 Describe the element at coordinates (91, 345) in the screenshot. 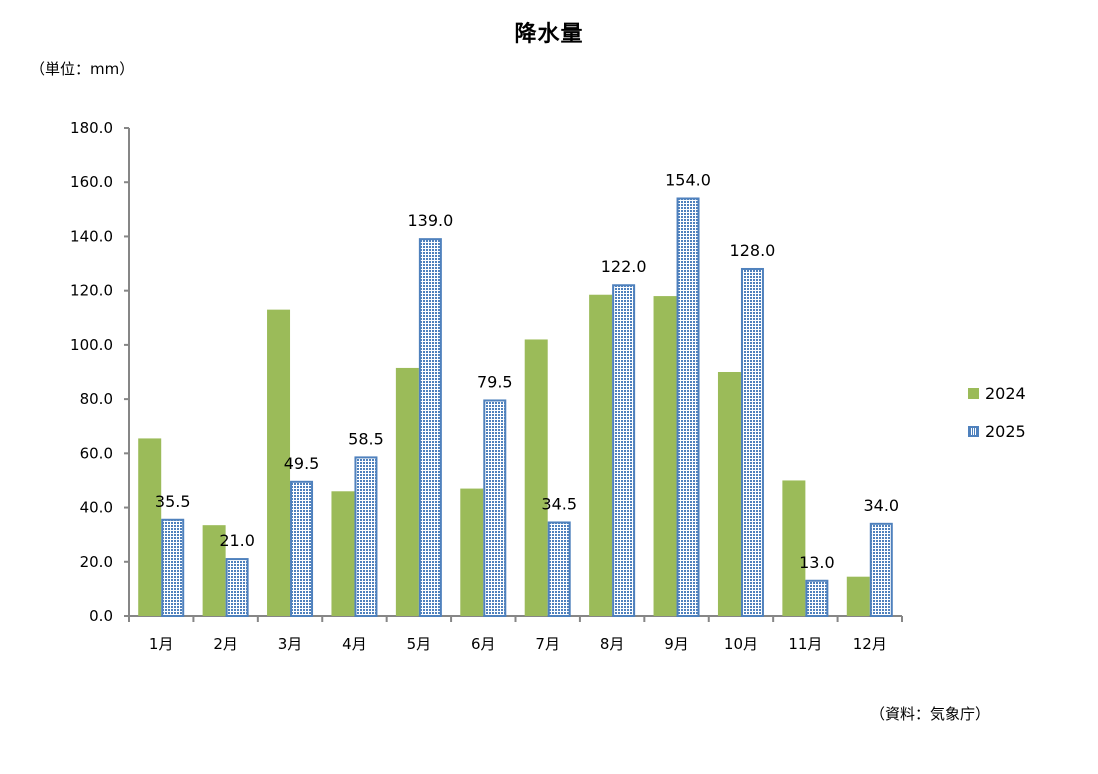

I see `y-tick-label: 100.0` at that location.